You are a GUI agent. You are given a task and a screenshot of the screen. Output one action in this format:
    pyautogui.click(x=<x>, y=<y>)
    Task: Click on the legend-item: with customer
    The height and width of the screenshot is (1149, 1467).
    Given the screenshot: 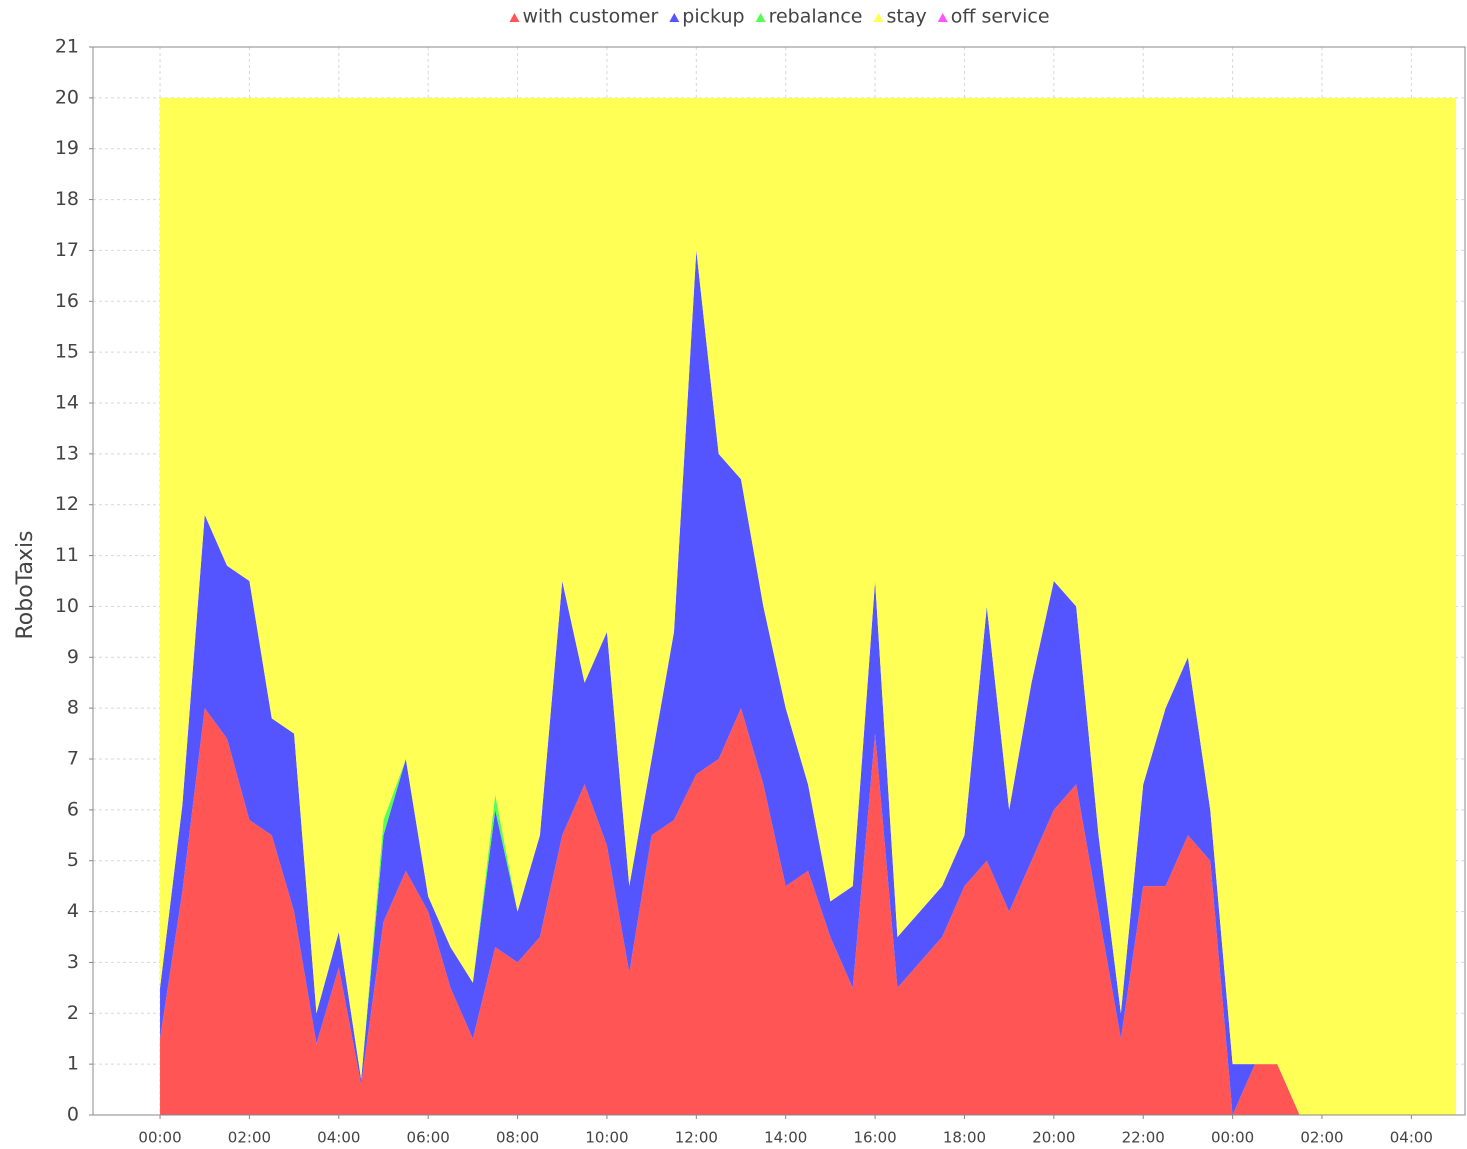 What is the action you would take?
    pyautogui.click(x=583, y=17)
    